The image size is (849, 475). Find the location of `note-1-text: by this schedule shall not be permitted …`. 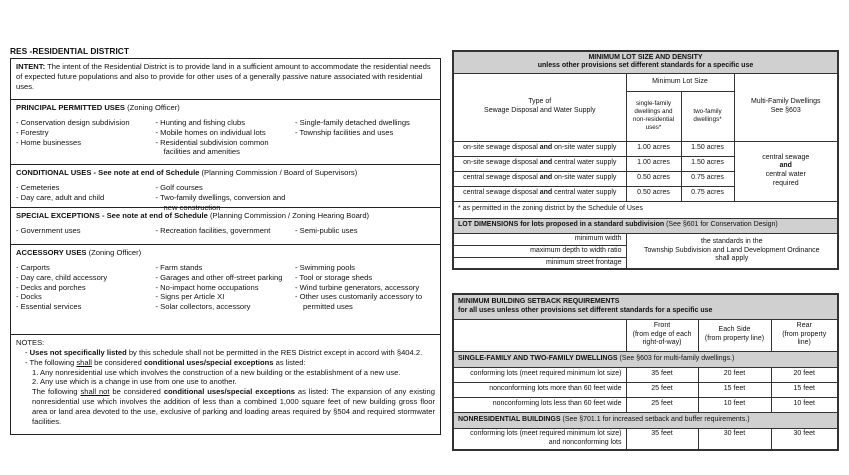

note-1-text: by this schedule shall not be permitted … is located at coordinates (274, 352).